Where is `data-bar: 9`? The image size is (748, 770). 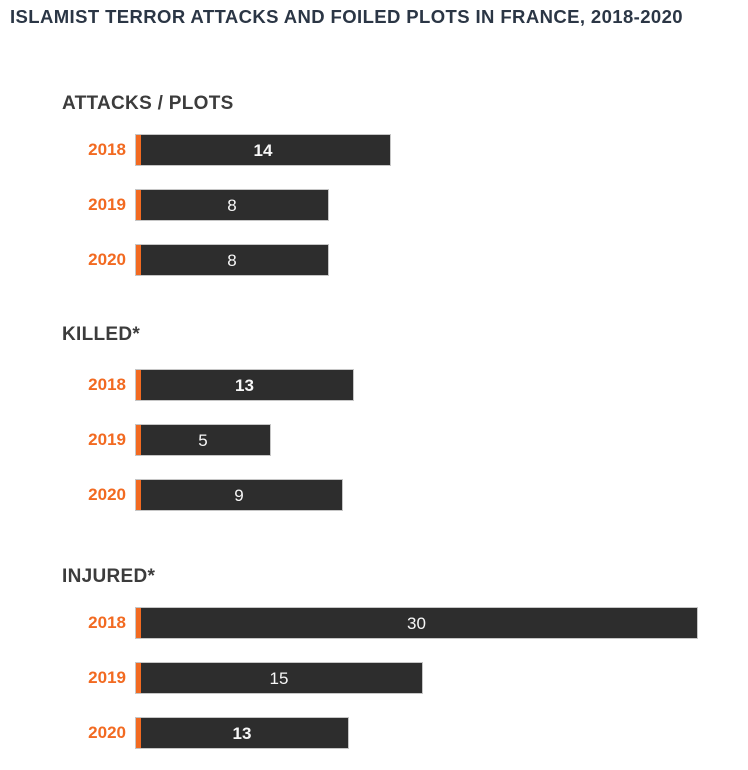
data-bar: 9 is located at coordinates (239, 495).